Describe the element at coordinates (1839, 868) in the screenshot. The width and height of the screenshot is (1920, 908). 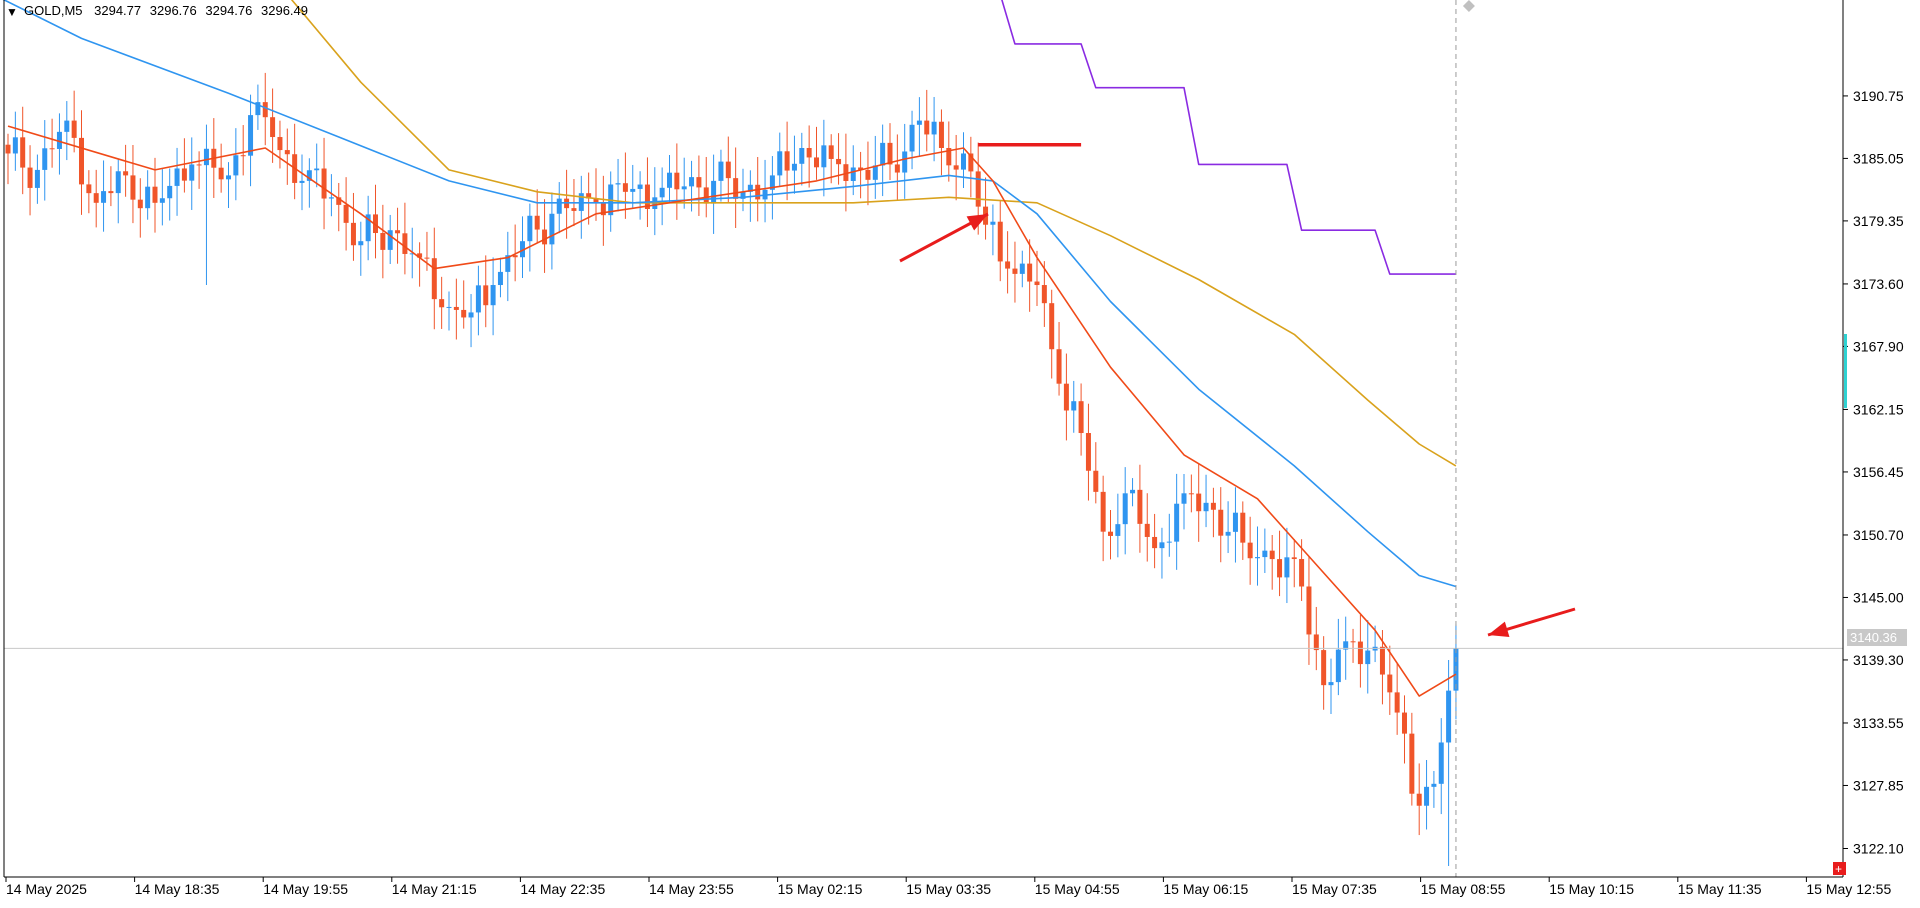
I see `close-chart-icon` at that location.